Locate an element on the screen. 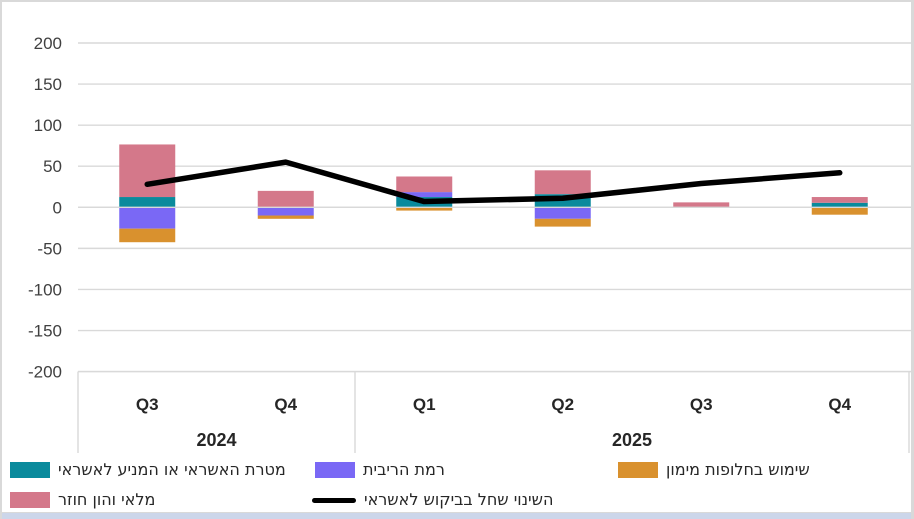 The width and height of the screenshot is (914, 519). legend-item-inventory-working-capital: מלאי והון חוזר is located at coordinates (82, 500).